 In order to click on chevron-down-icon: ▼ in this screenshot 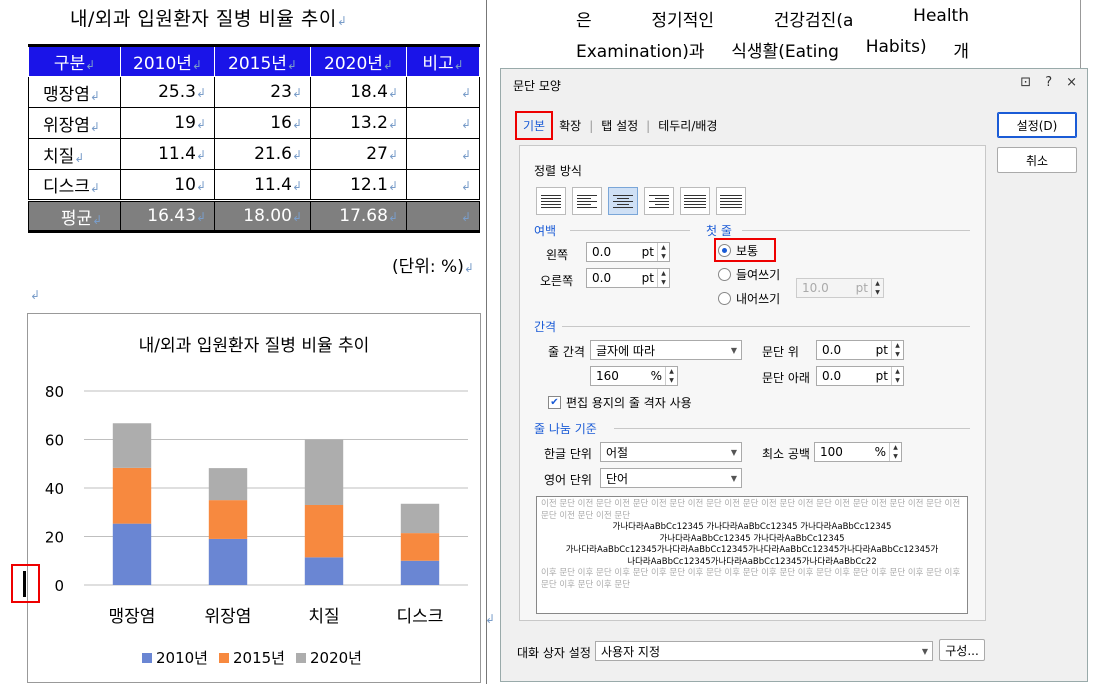, I will do `click(925, 651)`.